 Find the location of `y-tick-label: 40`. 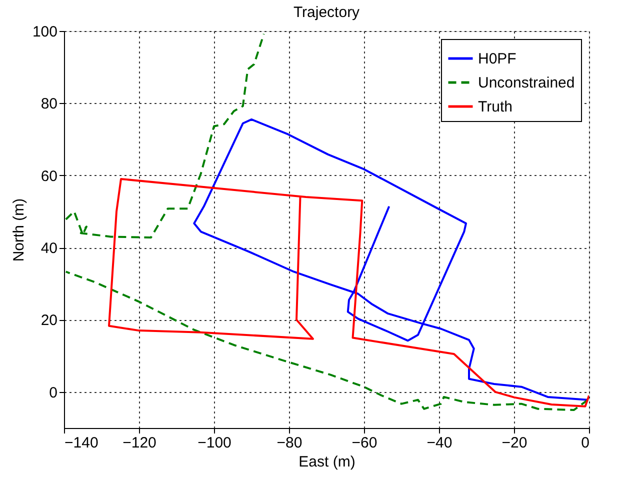

y-tick-label: 40 is located at coordinates (49, 249).